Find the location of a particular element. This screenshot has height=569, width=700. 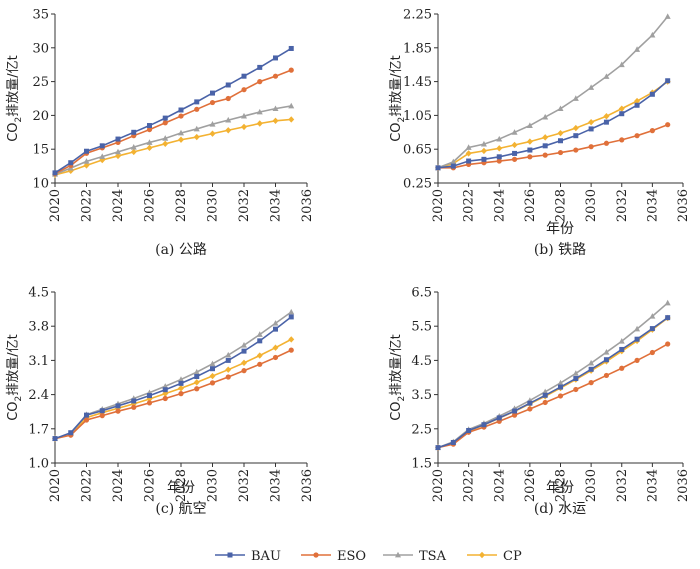

y-tick-label: 0.25 is located at coordinates (417, 184).